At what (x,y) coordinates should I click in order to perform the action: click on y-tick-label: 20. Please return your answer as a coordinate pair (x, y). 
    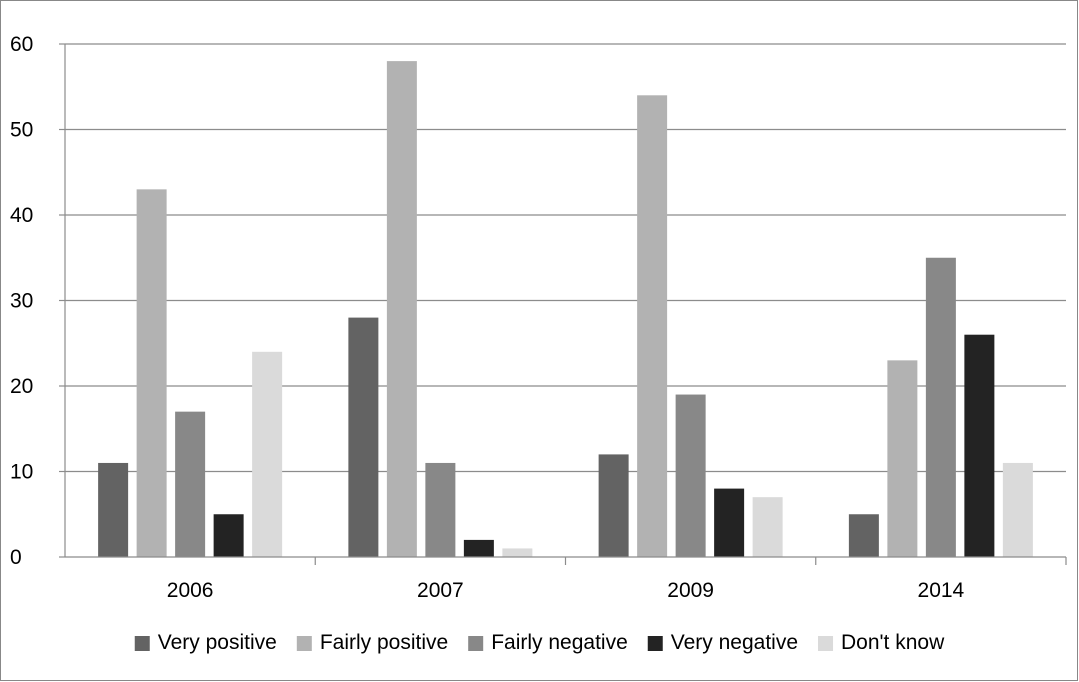
    Looking at the image, I should click on (21, 386).